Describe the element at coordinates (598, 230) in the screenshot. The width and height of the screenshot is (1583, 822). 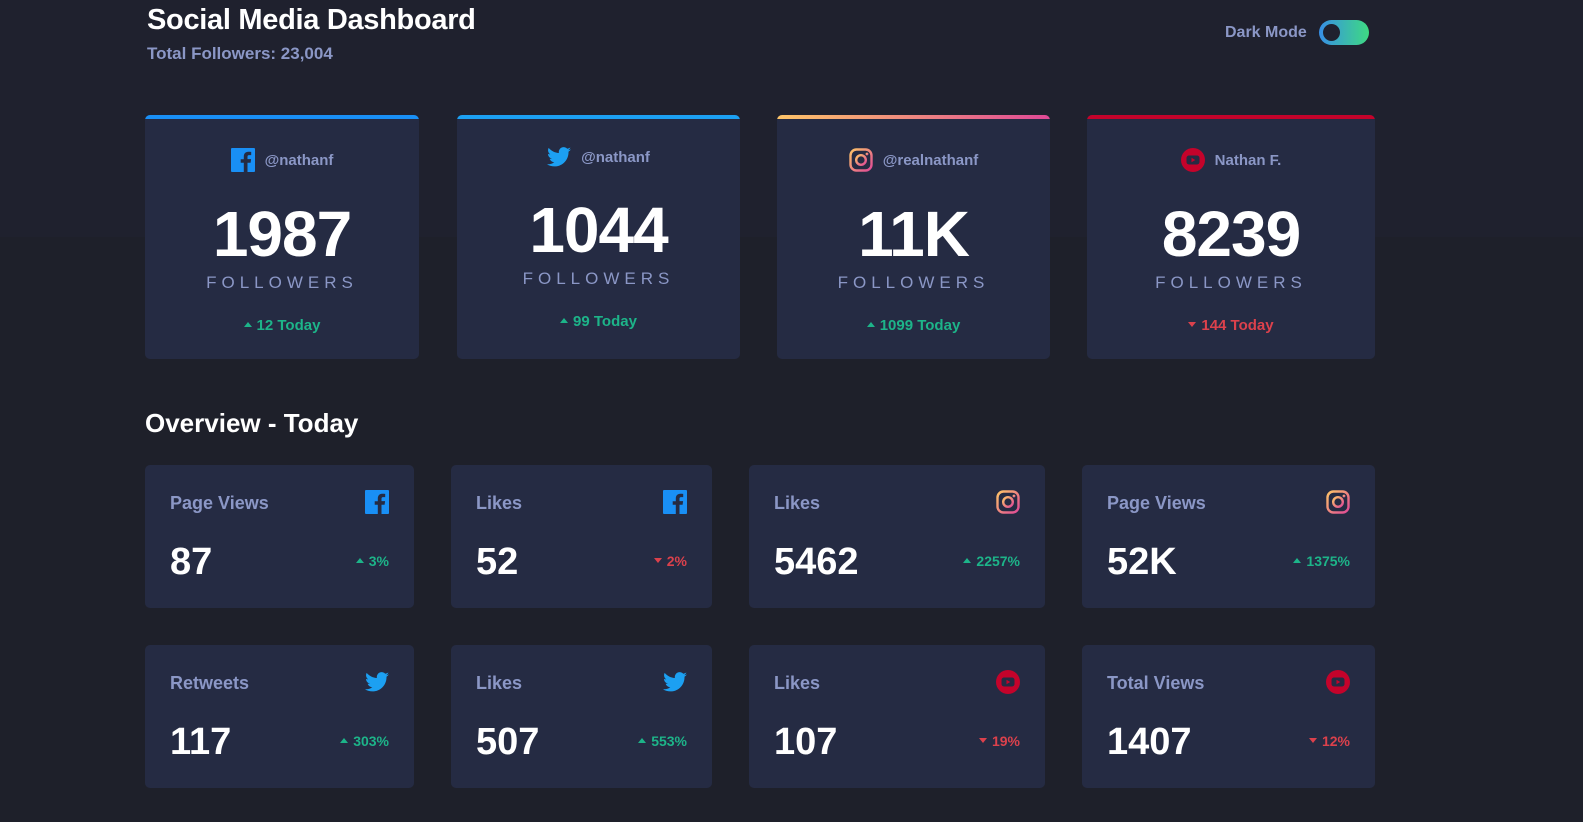
I see `follower-count: 1044` at that location.